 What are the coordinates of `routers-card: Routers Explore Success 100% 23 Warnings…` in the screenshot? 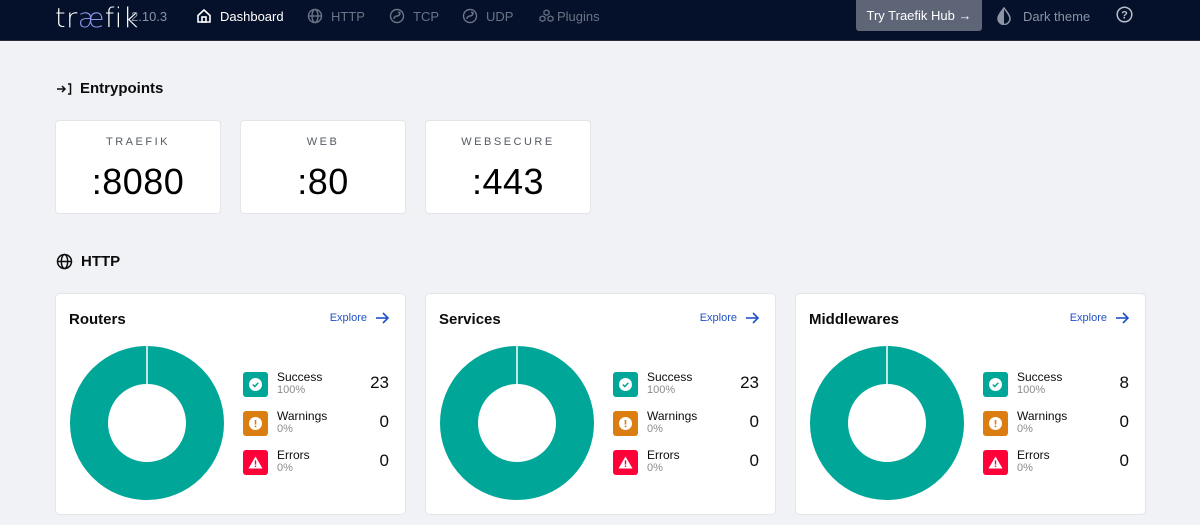 It's located at (230, 404).